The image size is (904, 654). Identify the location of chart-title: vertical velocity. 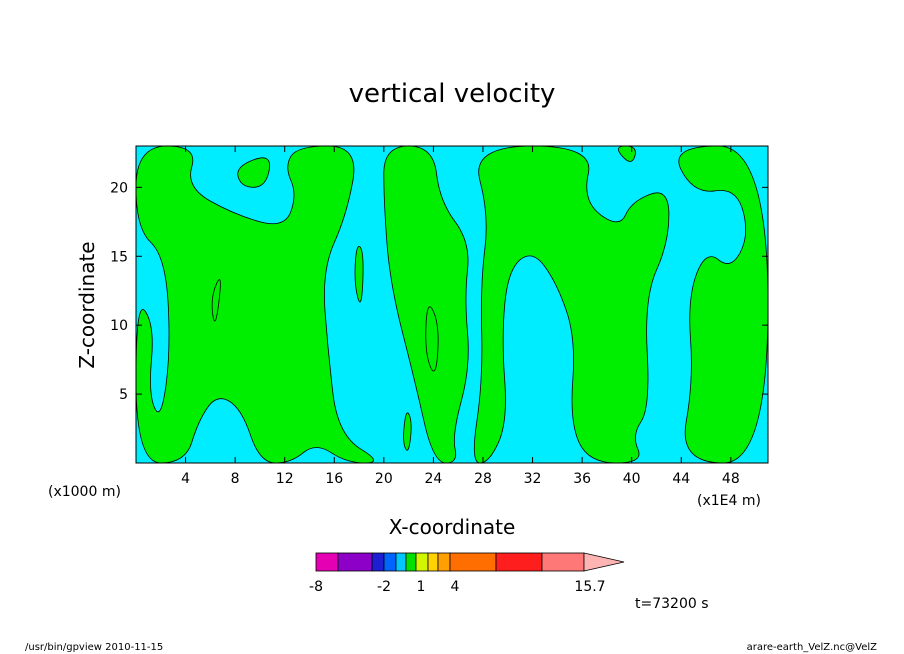
(452, 94).